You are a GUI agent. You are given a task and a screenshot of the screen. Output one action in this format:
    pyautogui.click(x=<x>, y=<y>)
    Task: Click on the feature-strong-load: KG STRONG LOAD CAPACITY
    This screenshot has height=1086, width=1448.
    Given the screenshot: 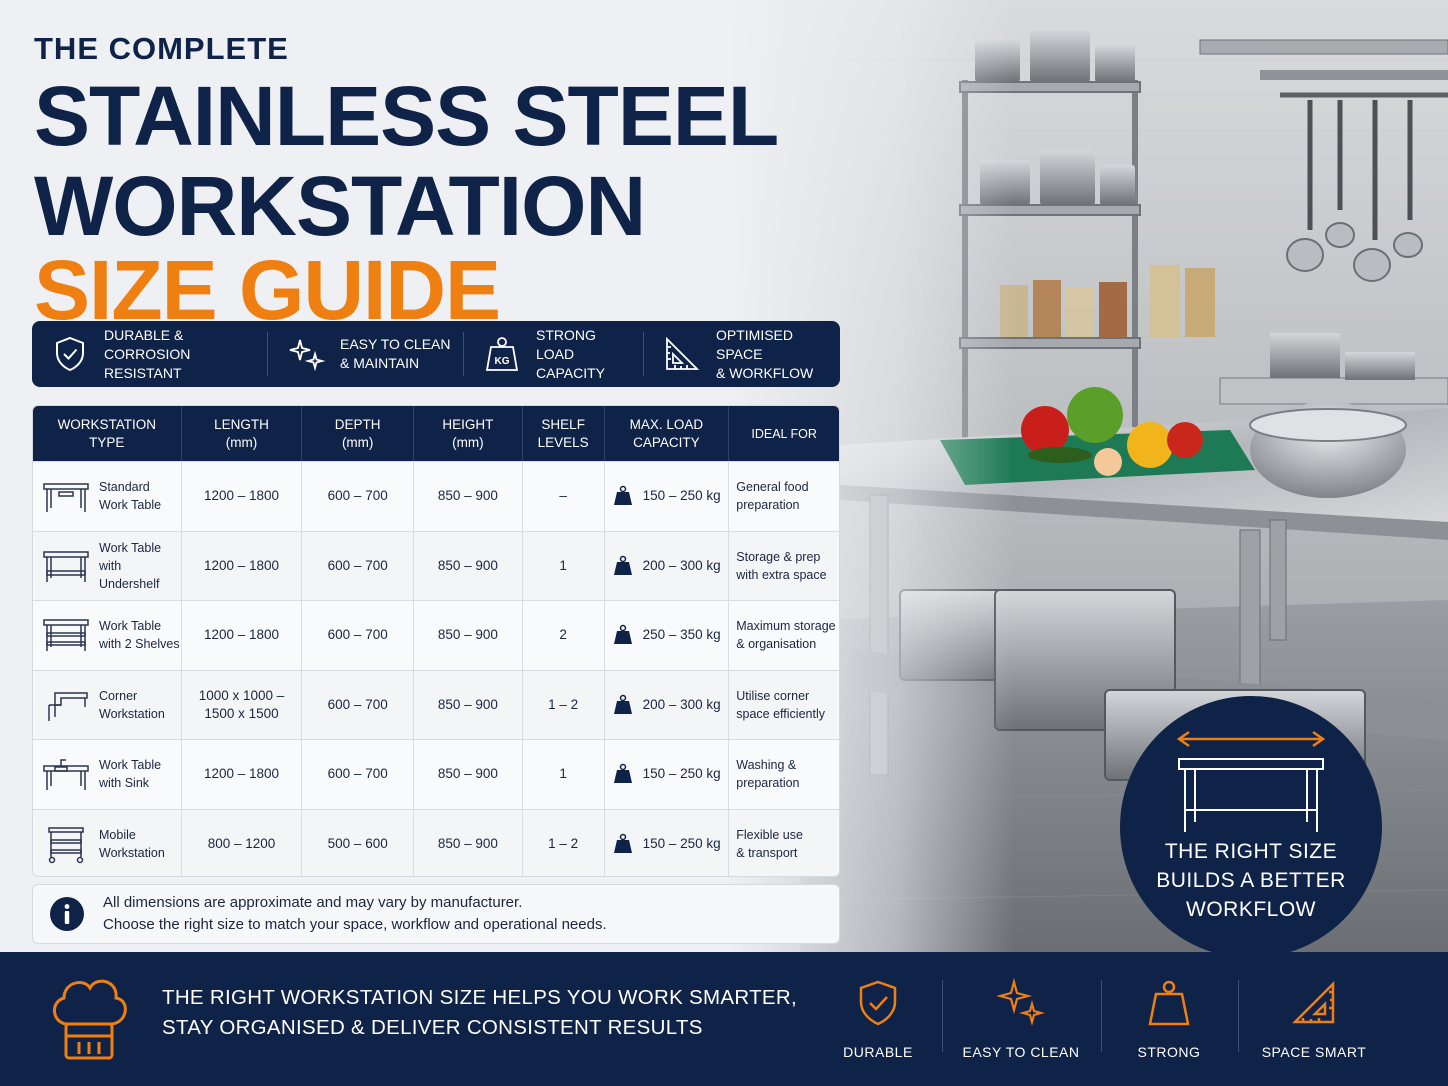 What is the action you would take?
    pyautogui.click(x=554, y=354)
    